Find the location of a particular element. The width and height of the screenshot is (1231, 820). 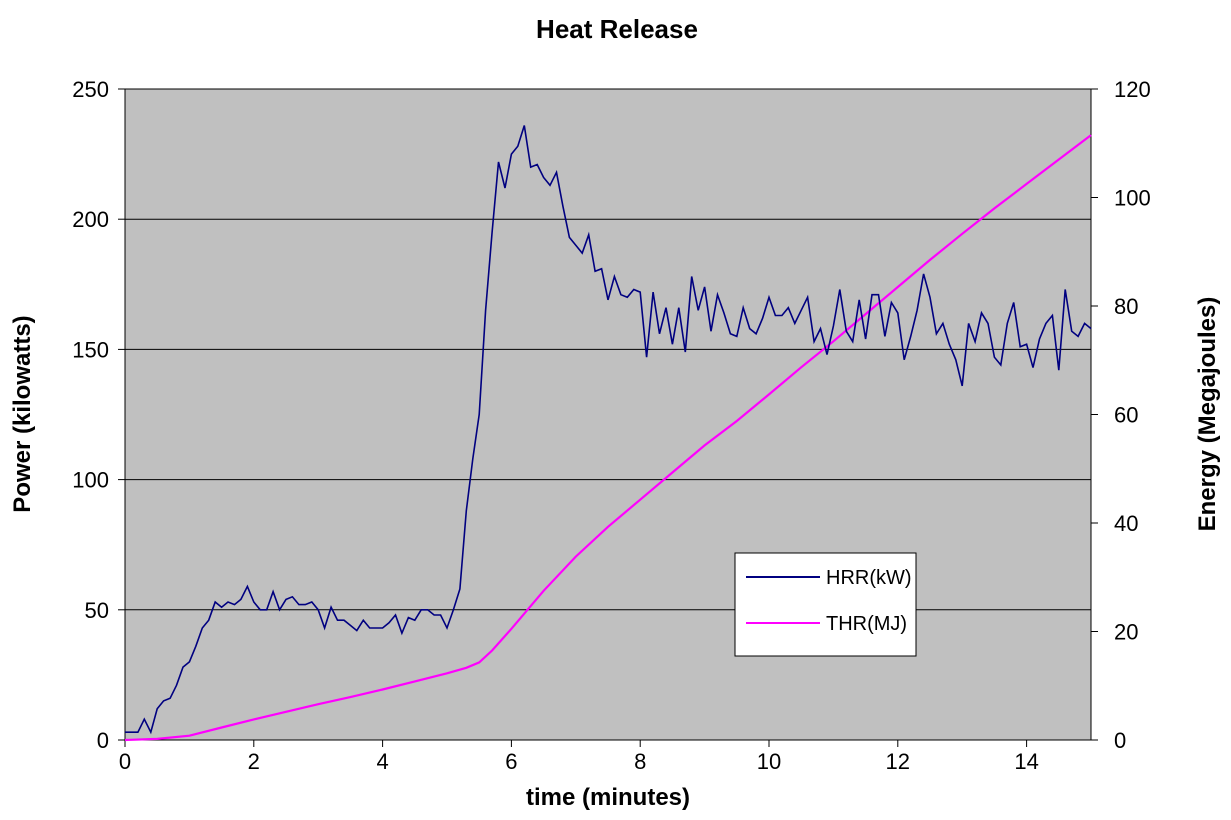

right-tick-label: 40 is located at coordinates (1126, 523).